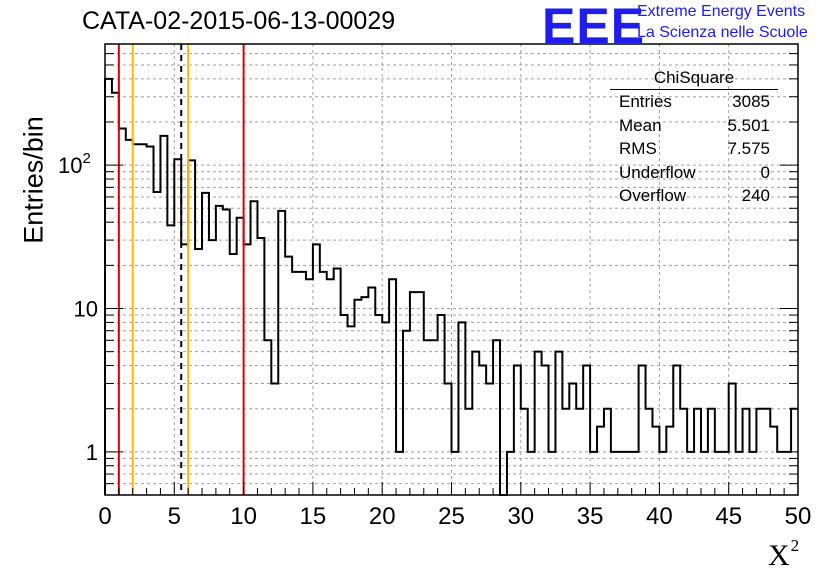 The image size is (836, 573). Describe the element at coordinates (313, 516) in the screenshot. I see `x-tick-label: 15` at that location.